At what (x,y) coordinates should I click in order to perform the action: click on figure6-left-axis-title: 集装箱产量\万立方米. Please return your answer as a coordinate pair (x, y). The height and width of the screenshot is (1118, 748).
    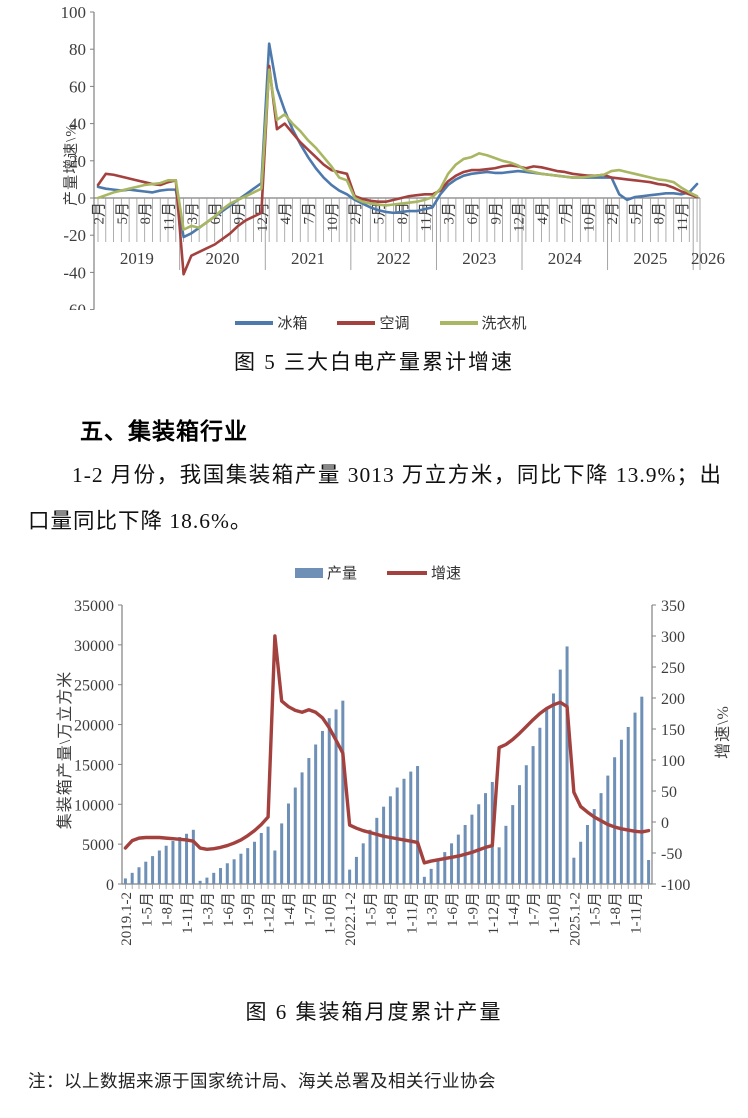
    Looking at the image, I should click on (65, 750).